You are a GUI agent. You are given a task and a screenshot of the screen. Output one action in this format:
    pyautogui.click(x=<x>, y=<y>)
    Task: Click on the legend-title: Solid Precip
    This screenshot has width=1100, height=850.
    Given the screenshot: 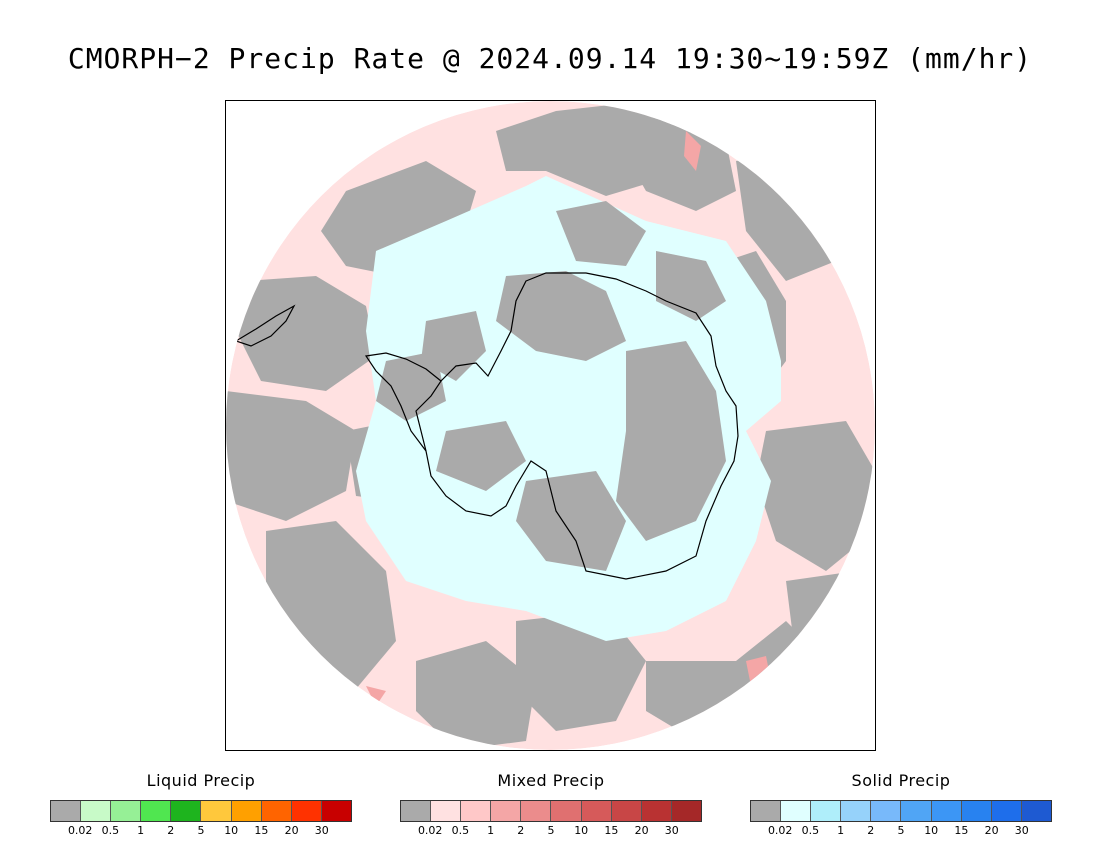 What is the action you would take?
    pyautogui.click(x=901, y=780)
    